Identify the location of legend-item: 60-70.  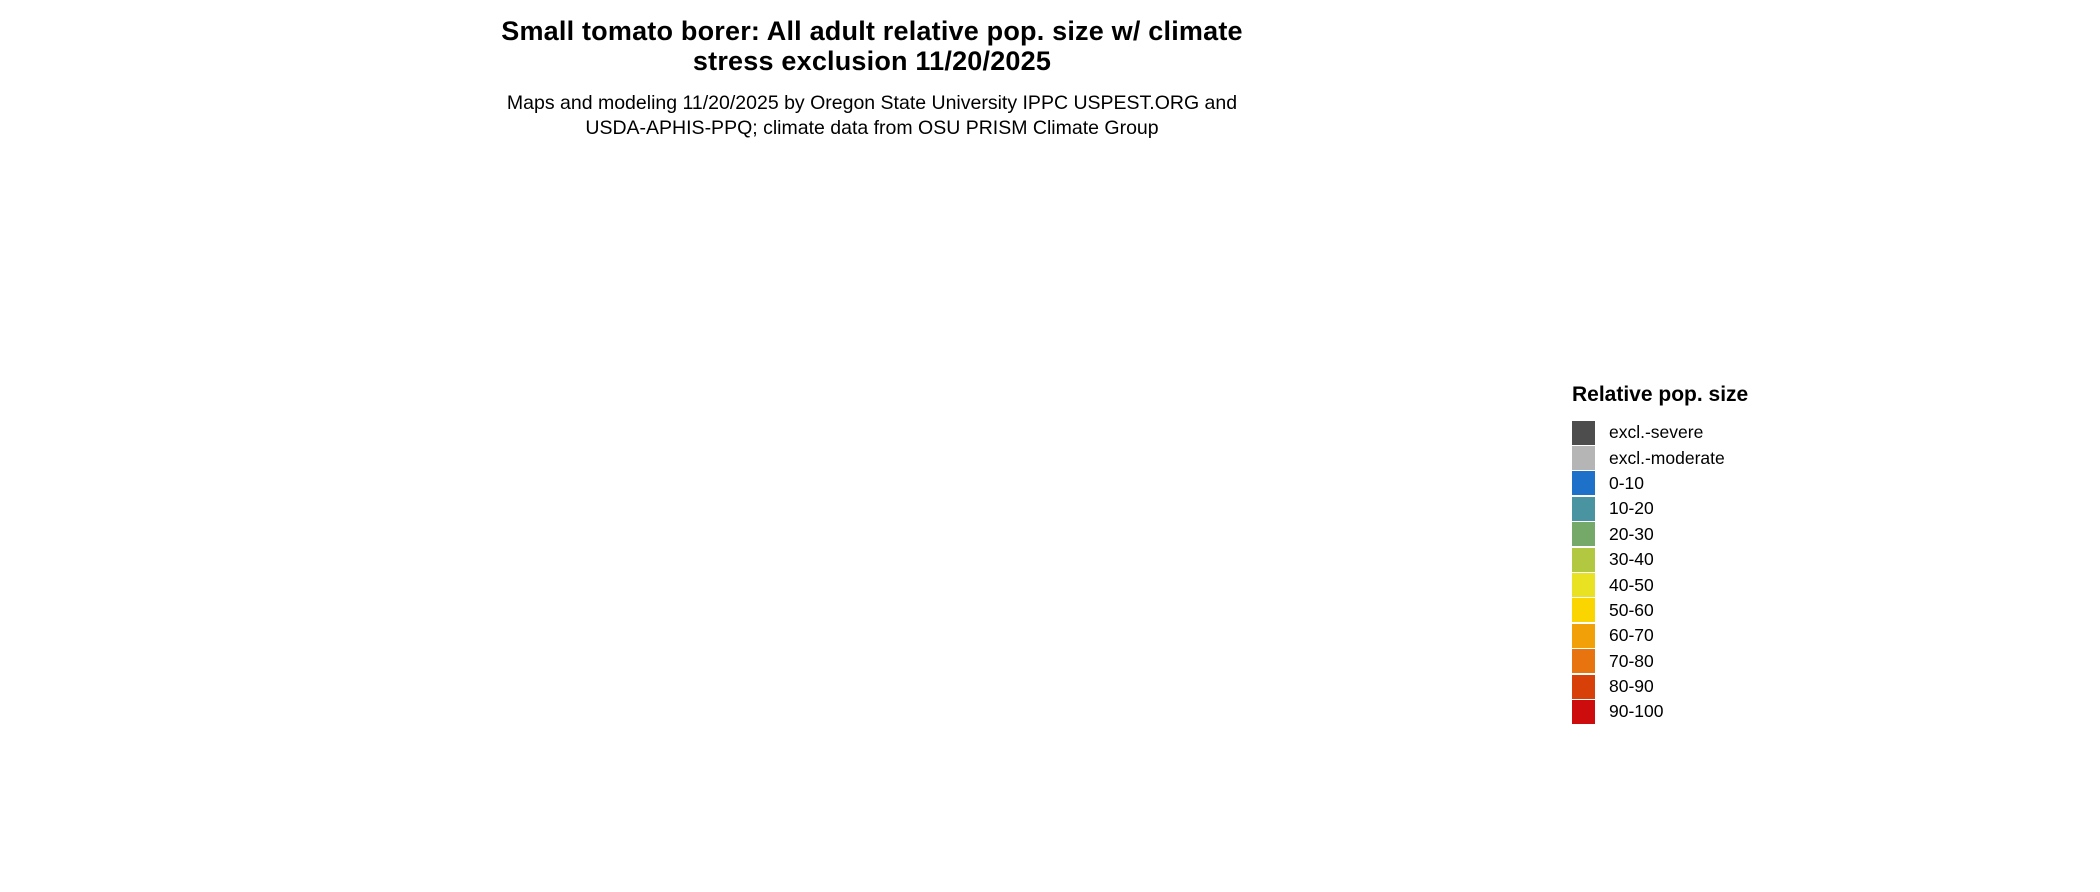
(1702, 635).